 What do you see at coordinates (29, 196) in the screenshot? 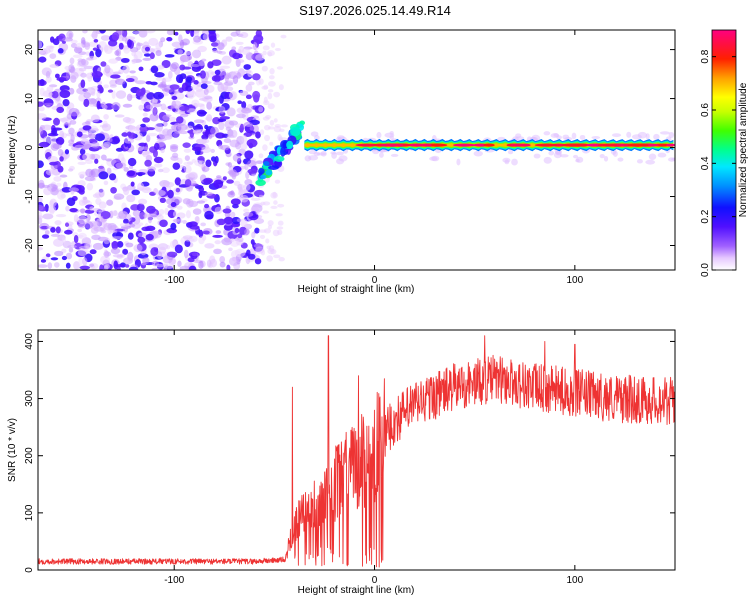
I see `spectrogram-ytick-label: -10` at bounding box center [29, 196].